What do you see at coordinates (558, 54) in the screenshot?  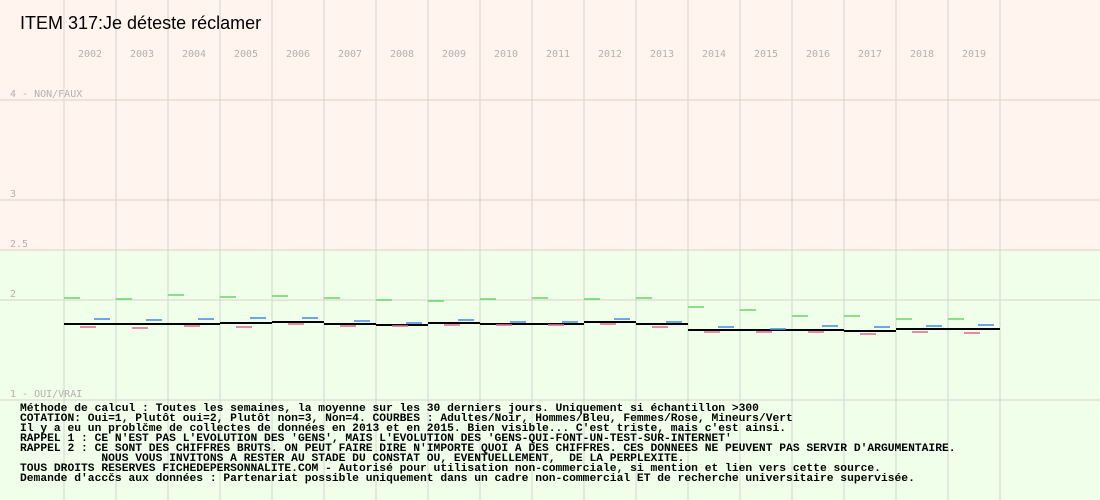 I see `x-tick-label: 2011` at bounding box center [558, 54].